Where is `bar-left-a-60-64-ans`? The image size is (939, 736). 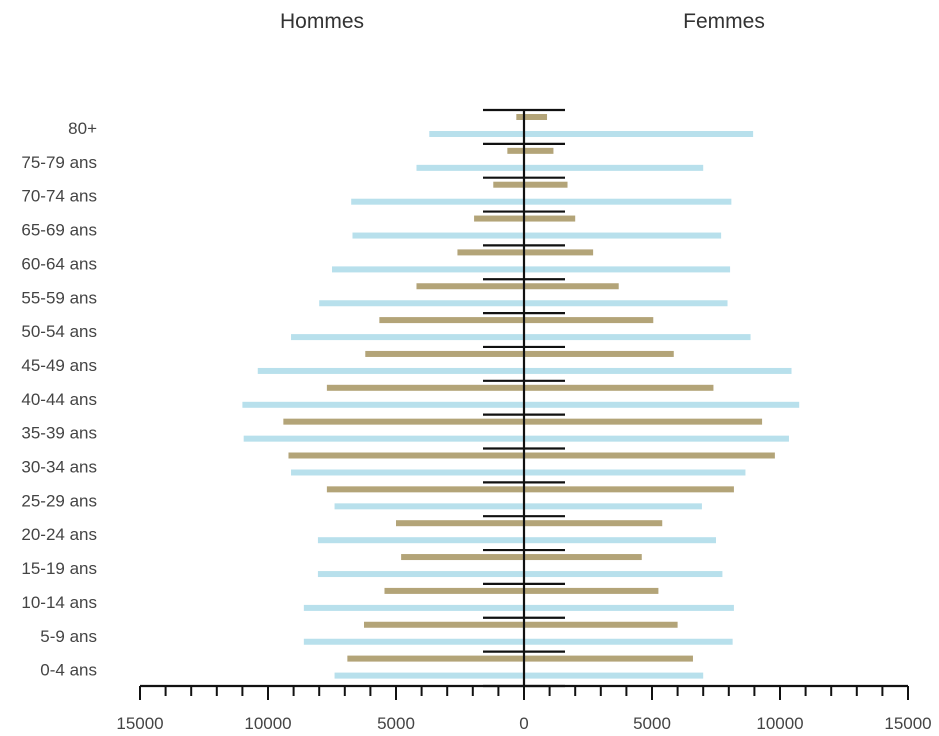
bar-left-a-60-64-ans is located at coordinates (490, 252).